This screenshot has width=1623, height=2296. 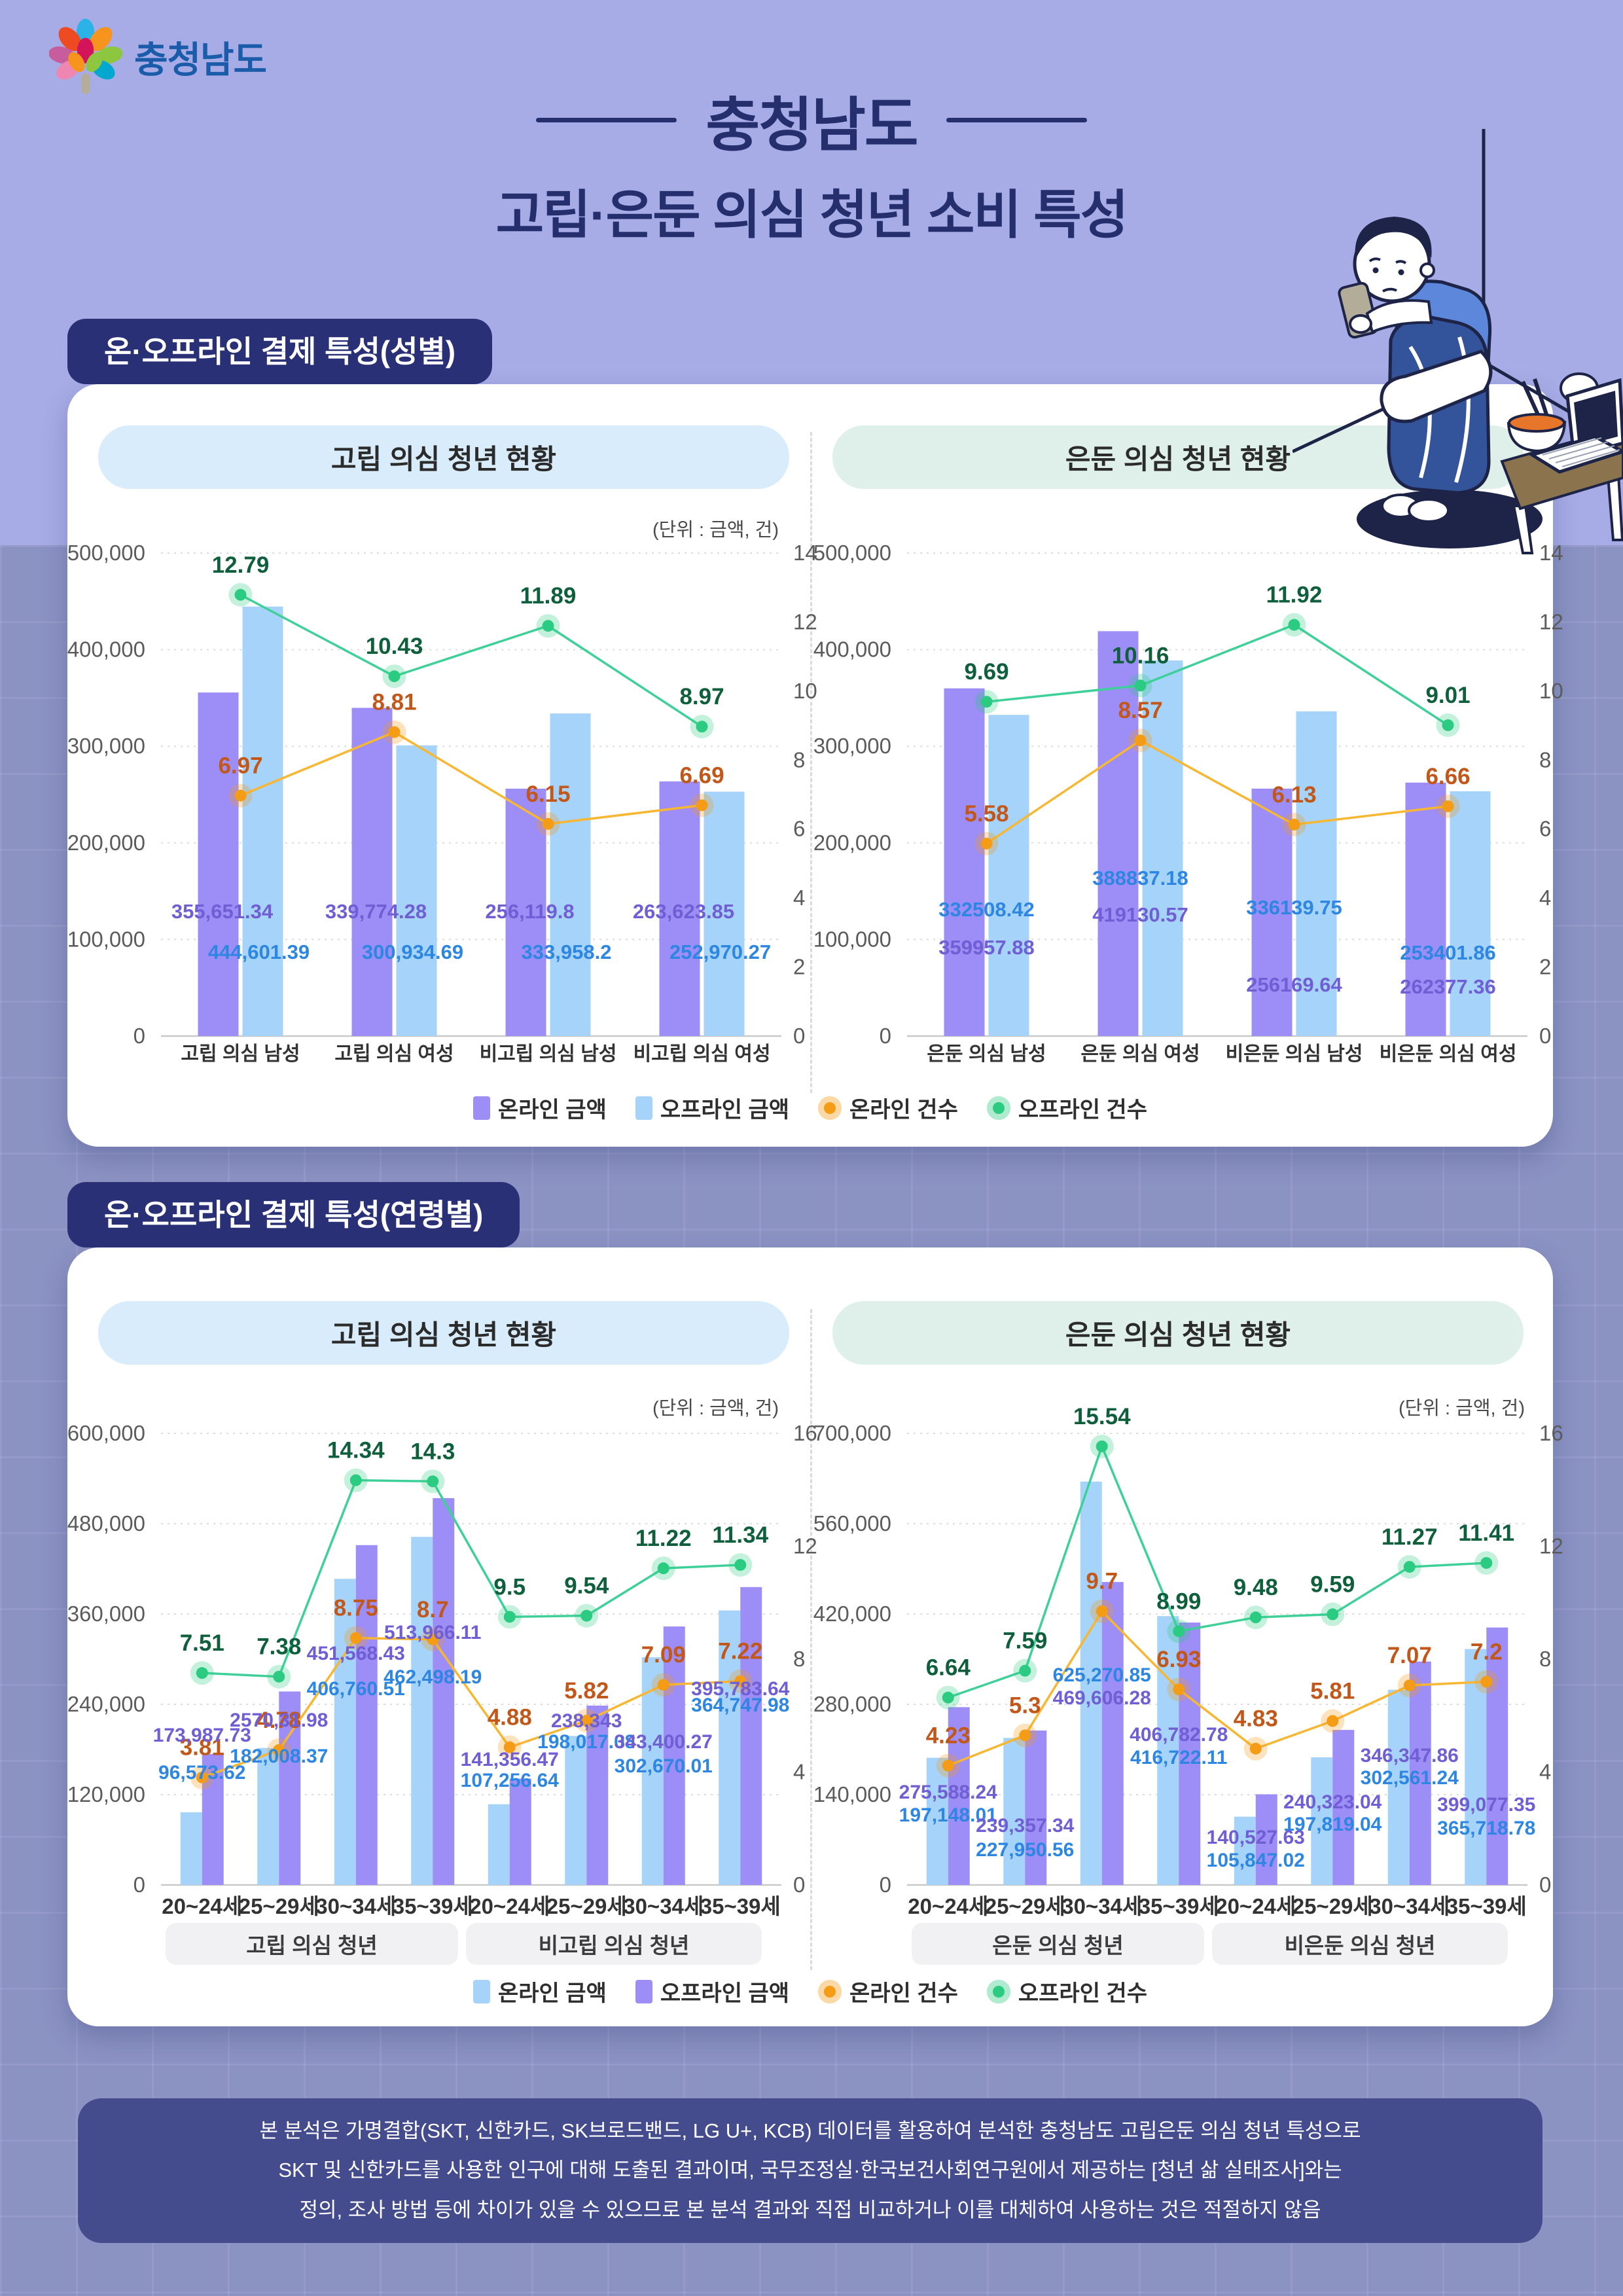 What do you see at coordinates (607, 119) in the screenshot?
I see `title-rule-left` at bounding box center [607, 119].